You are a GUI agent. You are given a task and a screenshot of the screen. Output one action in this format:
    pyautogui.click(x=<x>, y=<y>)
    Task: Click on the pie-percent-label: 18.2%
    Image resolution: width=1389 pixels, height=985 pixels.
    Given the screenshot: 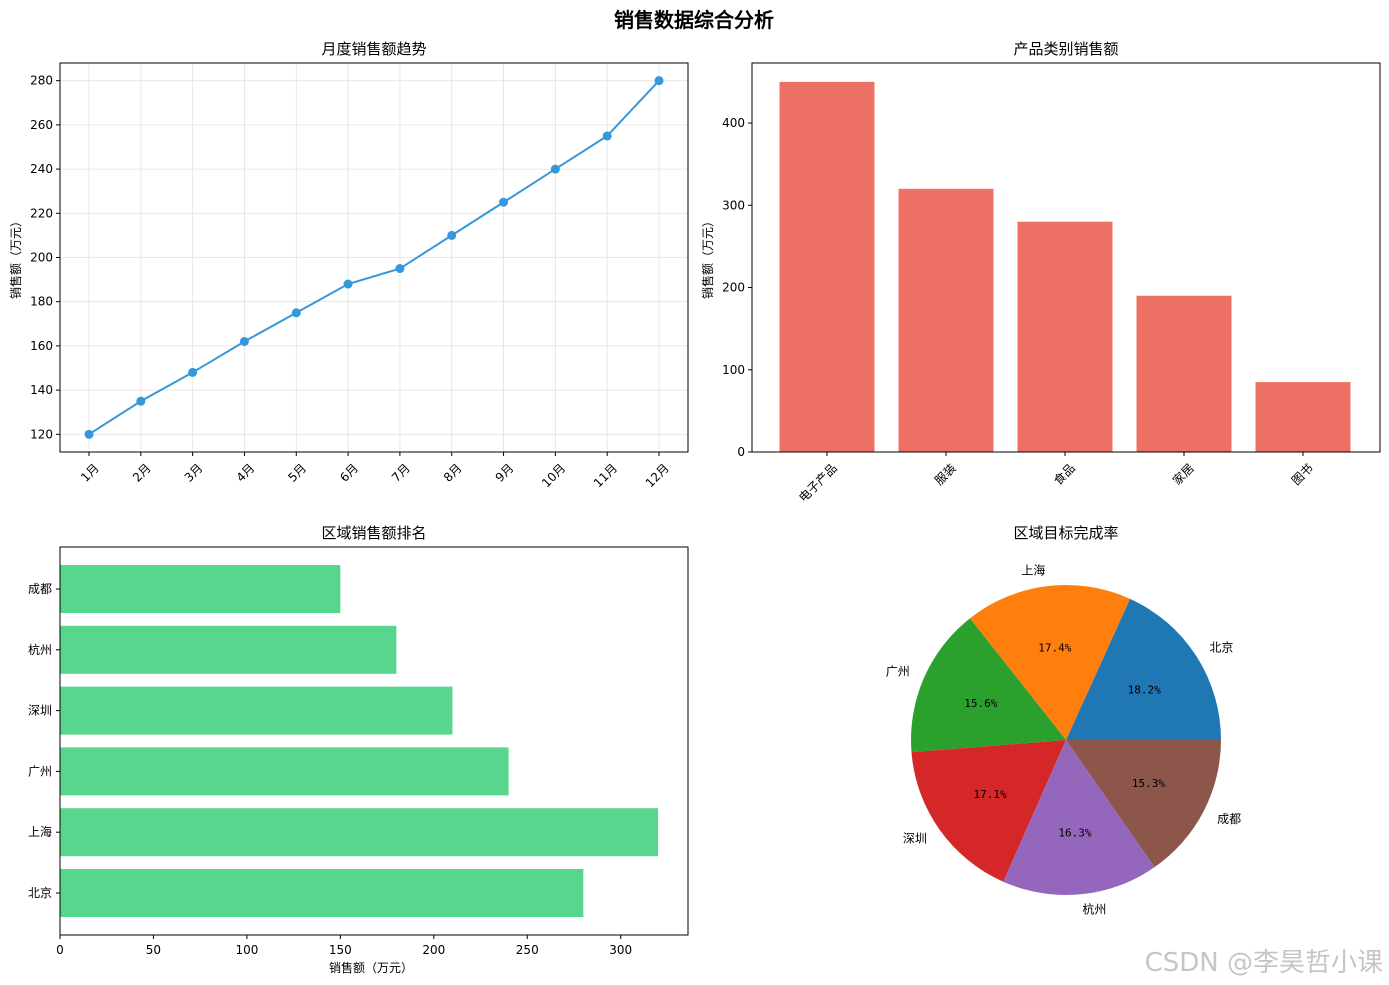 What is the action you would take?
    pyautogui.click(x=1144, y=690)
    